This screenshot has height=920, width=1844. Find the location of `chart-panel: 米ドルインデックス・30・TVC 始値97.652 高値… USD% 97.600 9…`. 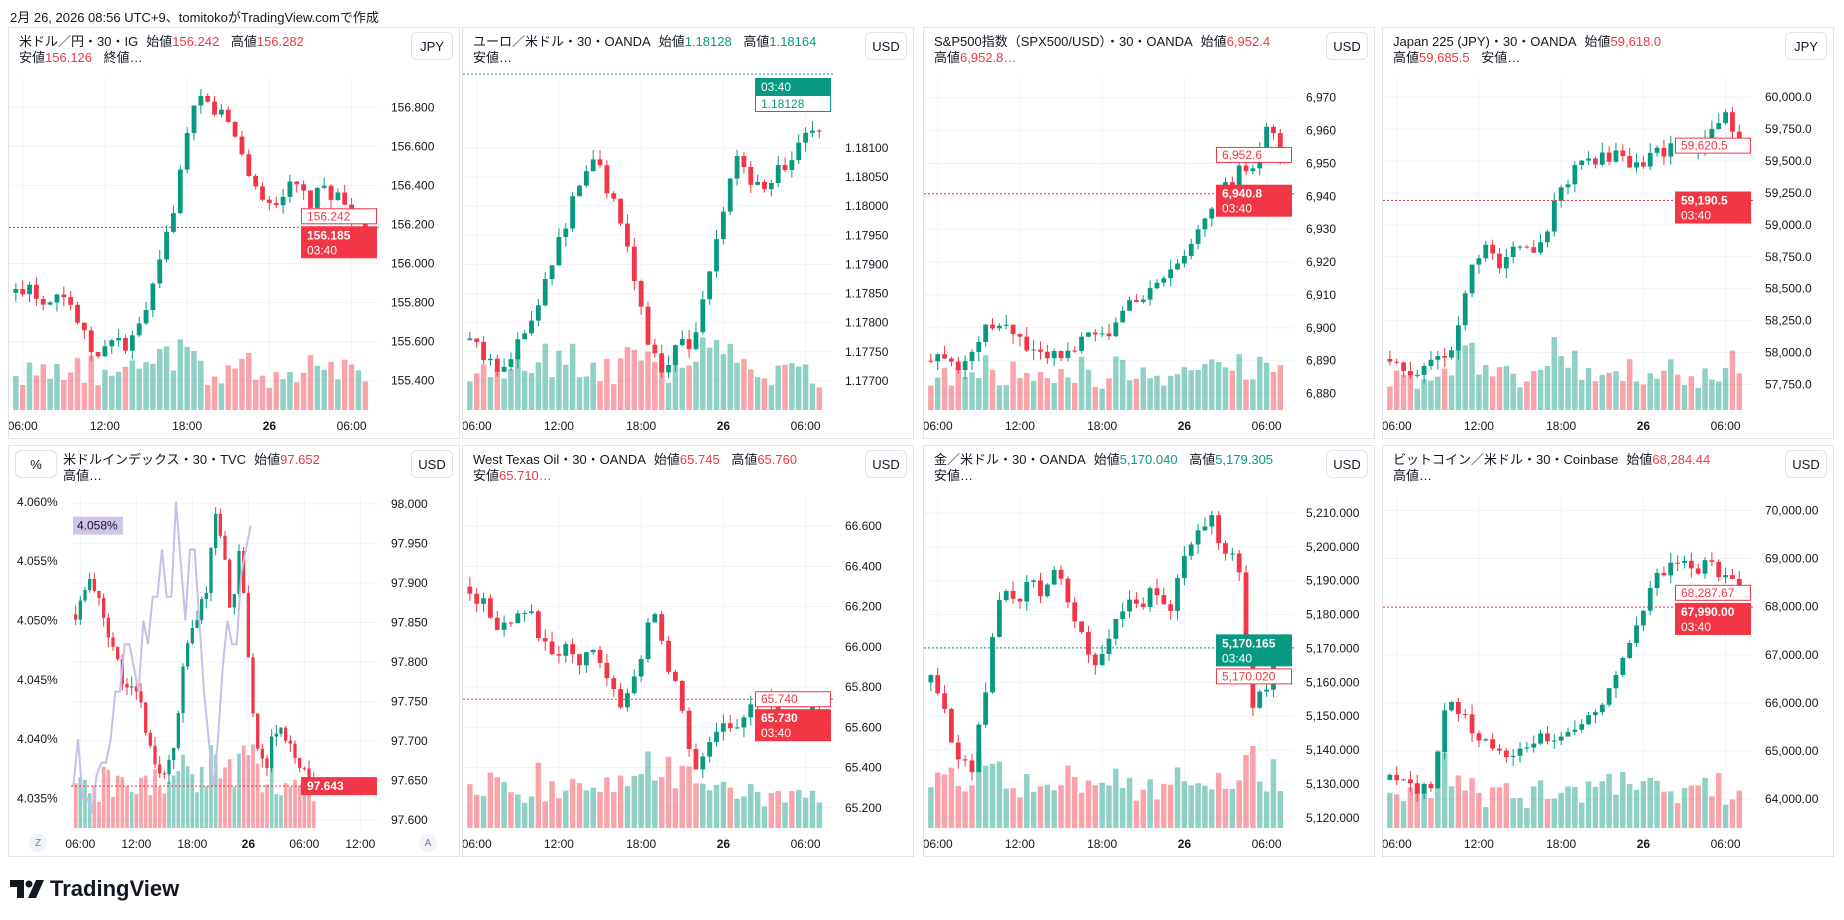

chart-panel: 米ドルインデックス・30・TVC 始値97.652 高値… USD% 97.600 9… is located at coordinates (234, 651).